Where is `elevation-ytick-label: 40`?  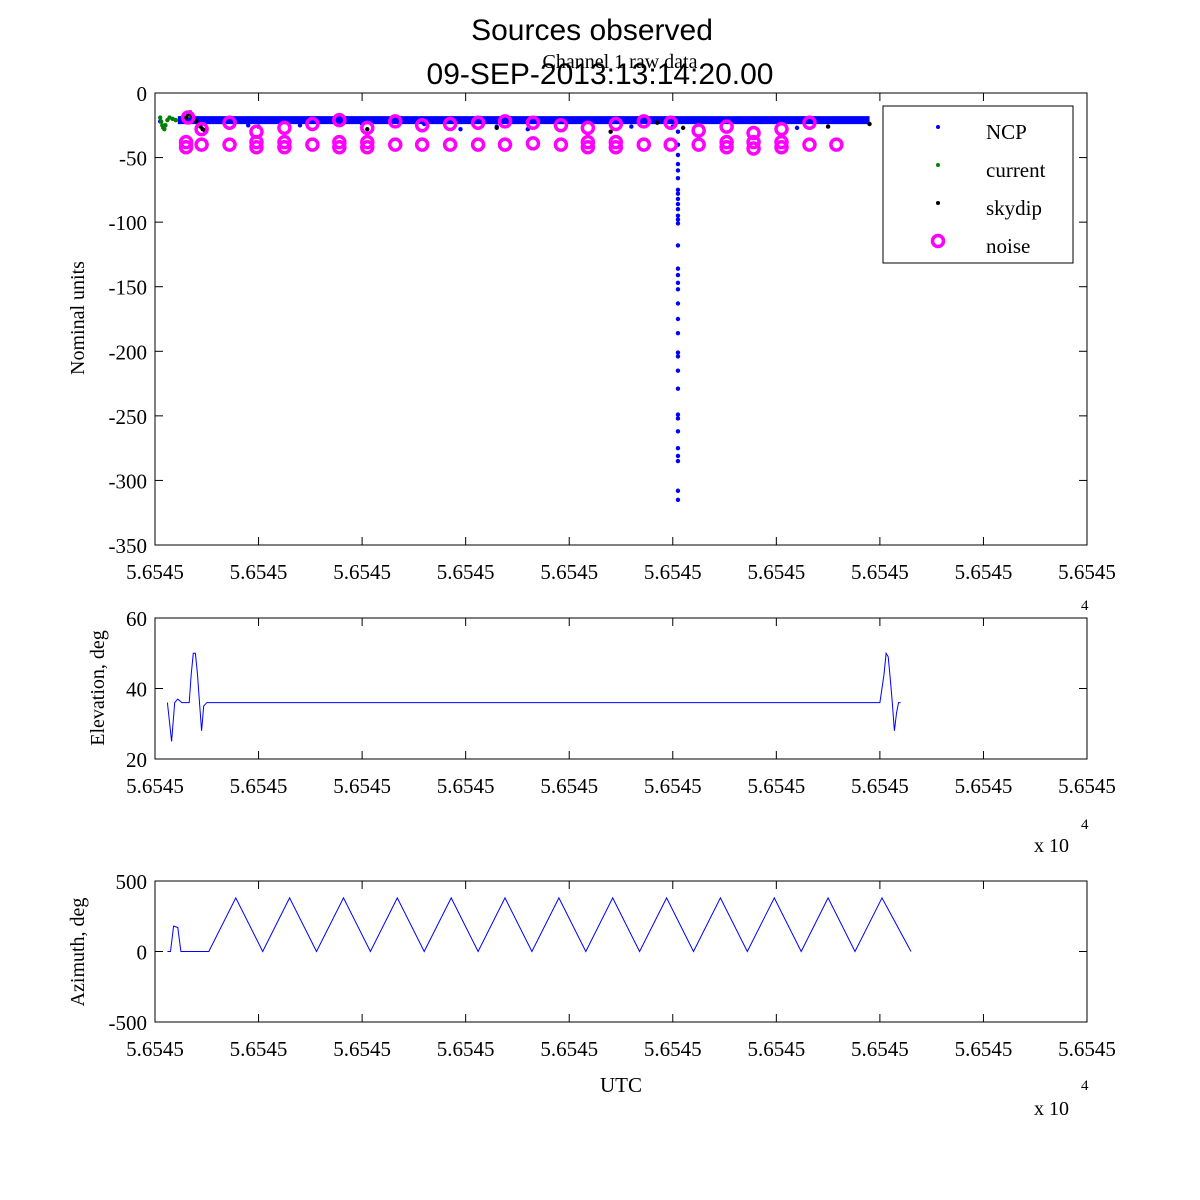
elevation-ytick-label: 40 is located at coordinates (136, 690).